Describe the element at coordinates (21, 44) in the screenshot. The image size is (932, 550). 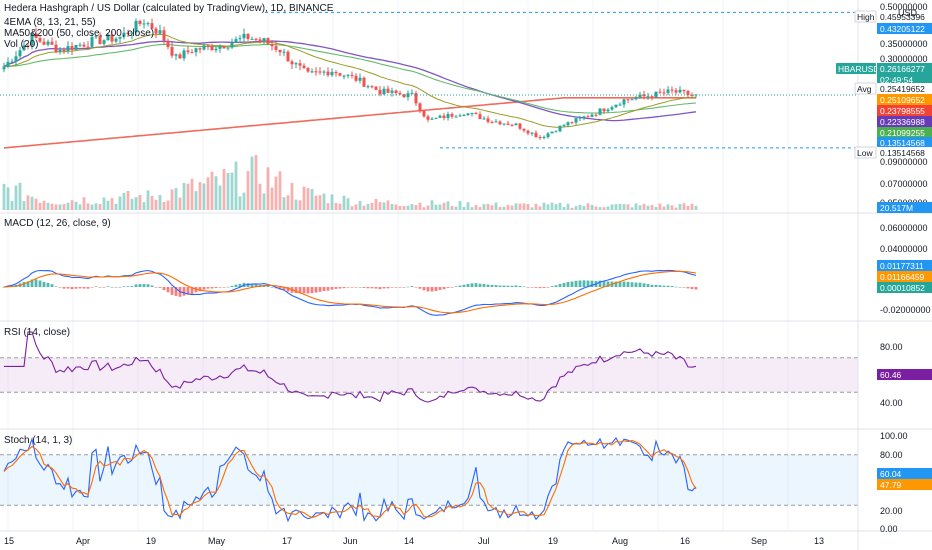
I see `indicator-vol-label: Vol (20)` at that location.